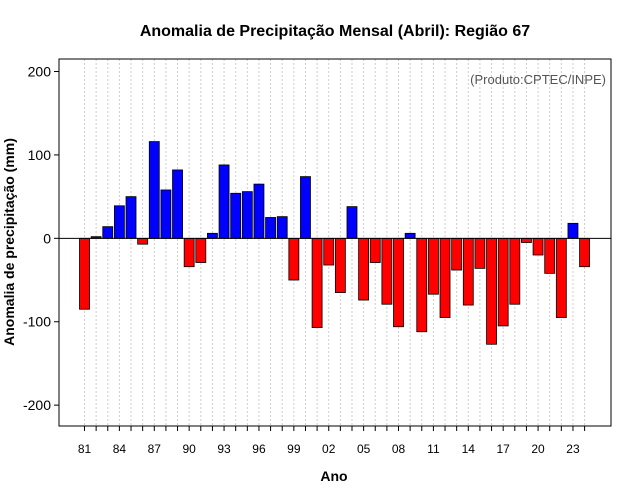 The image size is (640, 500). What do you see at coordinates (294, 259) in the screenshot?
I see `bar-1999` at bounding box center [294, 259].